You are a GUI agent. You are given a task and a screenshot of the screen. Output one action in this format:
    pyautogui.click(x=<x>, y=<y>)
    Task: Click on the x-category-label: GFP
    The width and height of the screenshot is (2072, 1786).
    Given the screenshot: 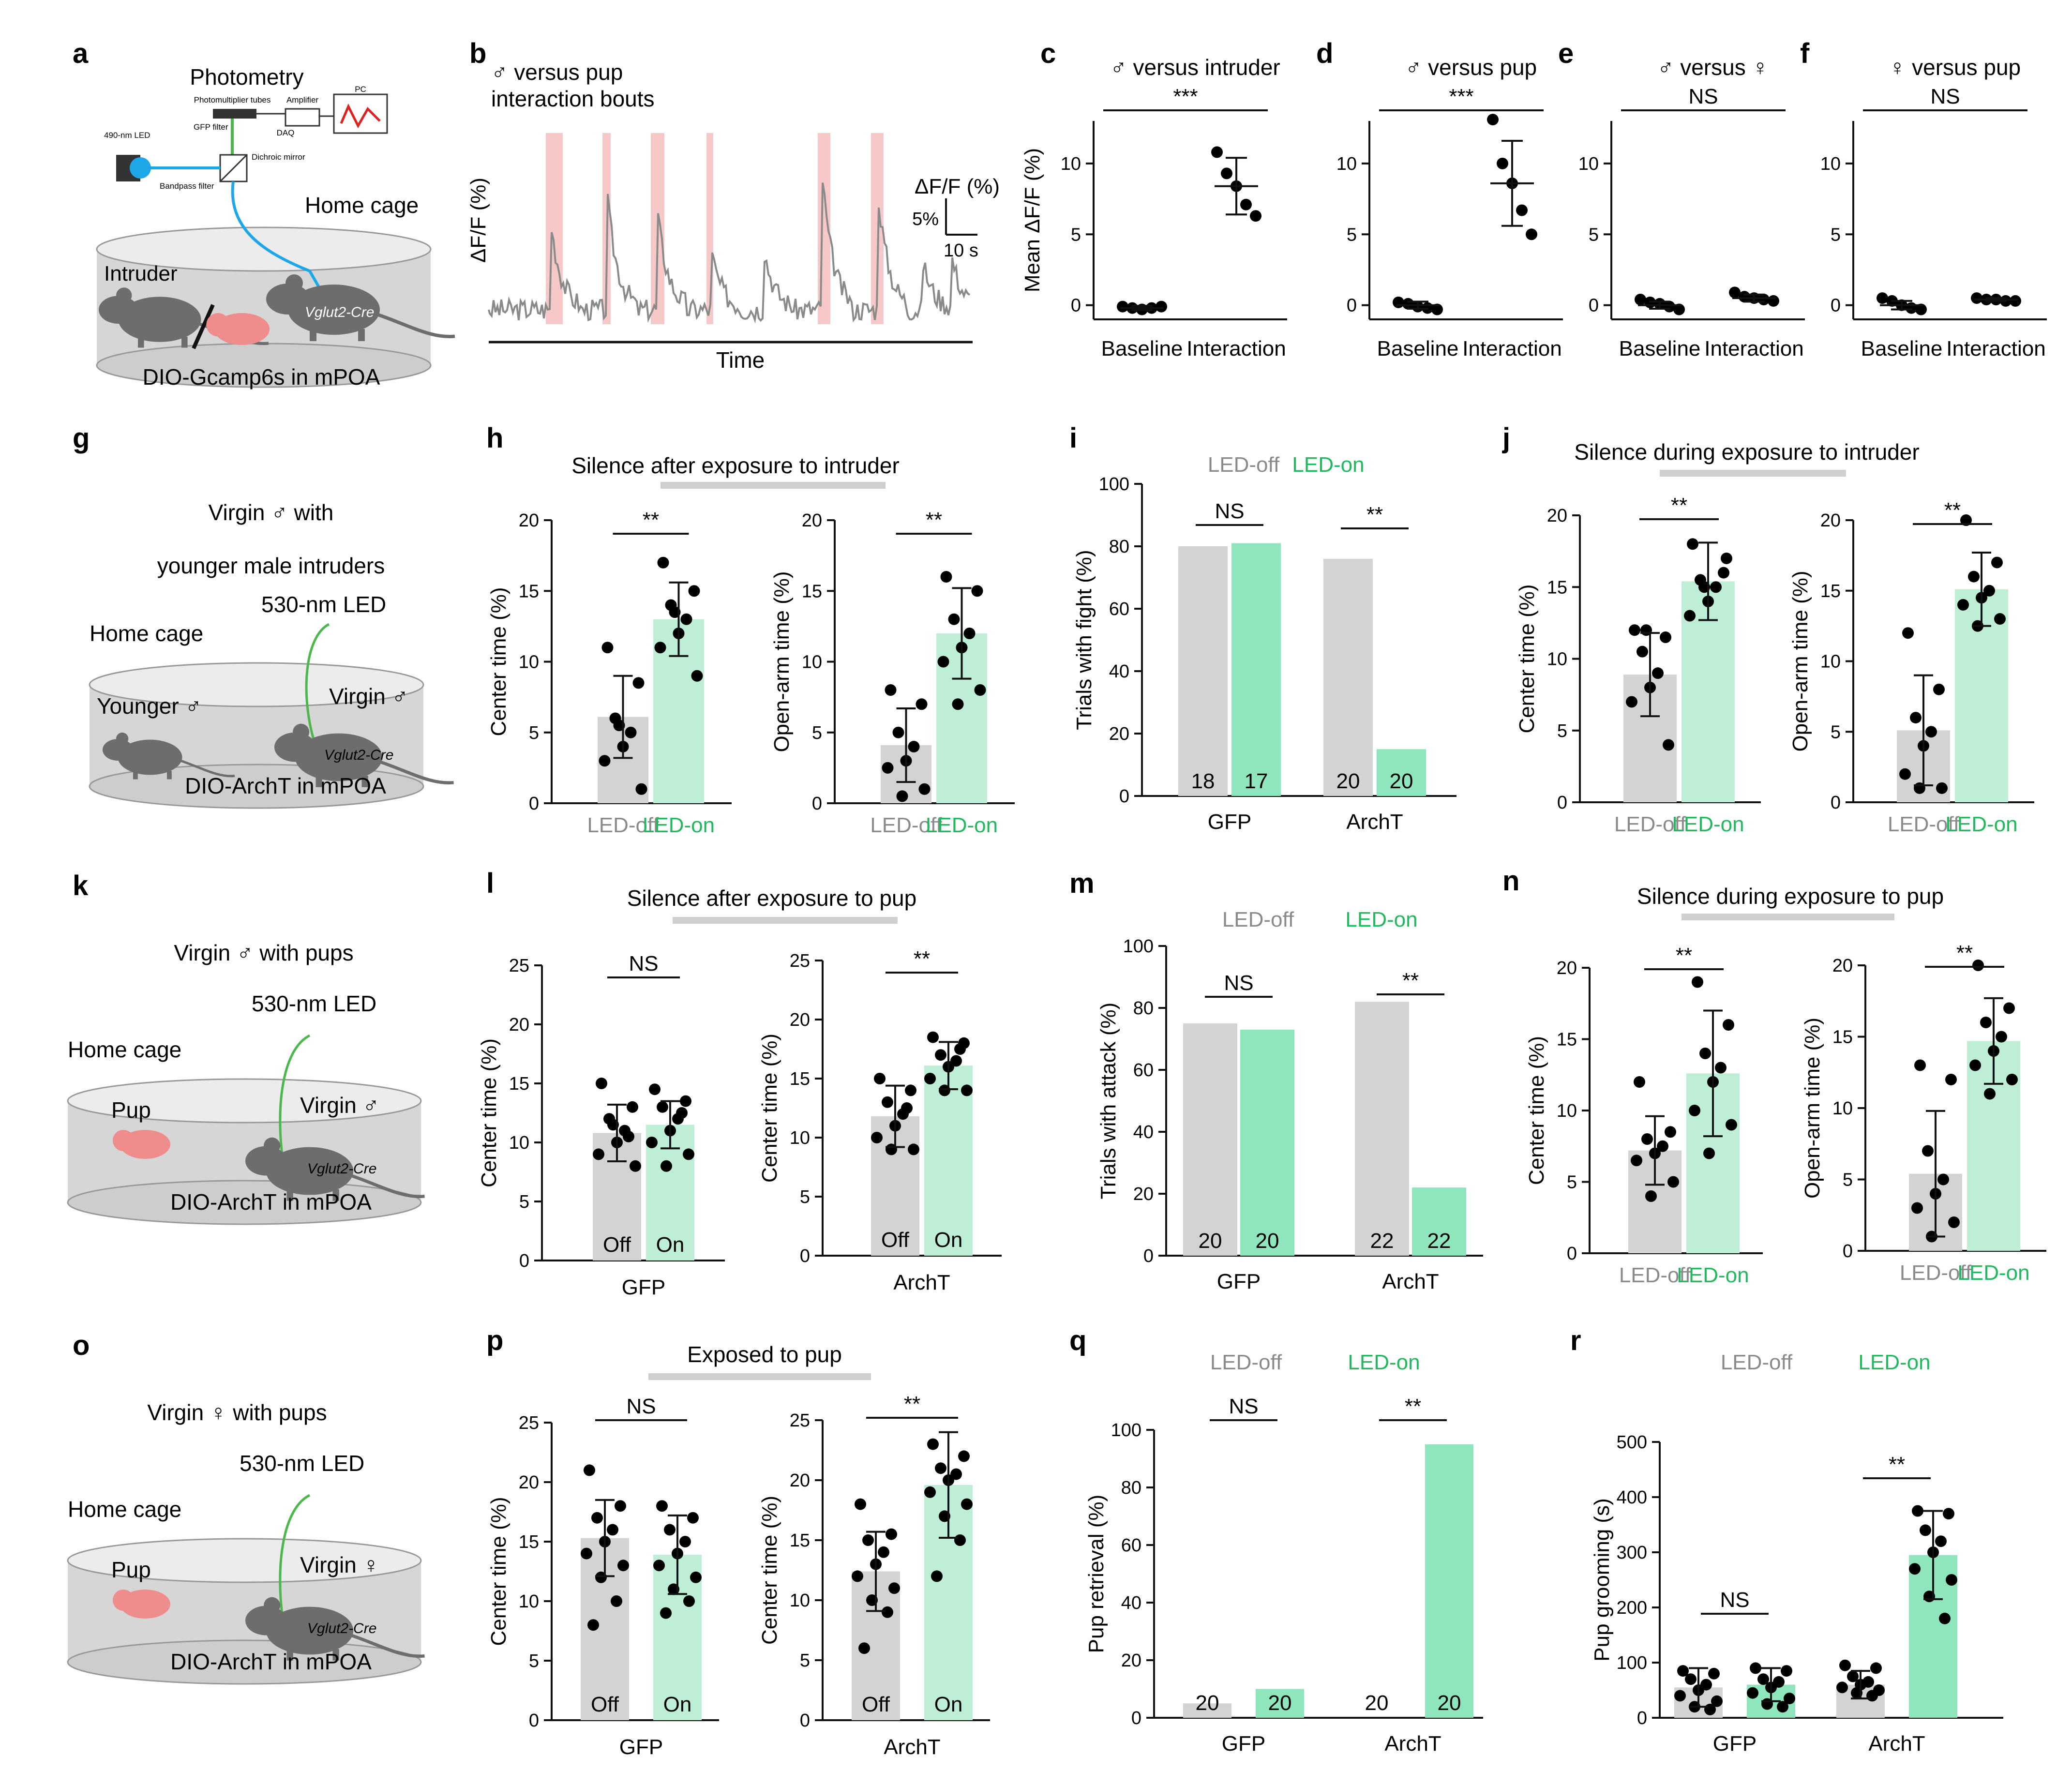 What is the action you would take?
    pyautogui.click(x=1239, y=1281)
    